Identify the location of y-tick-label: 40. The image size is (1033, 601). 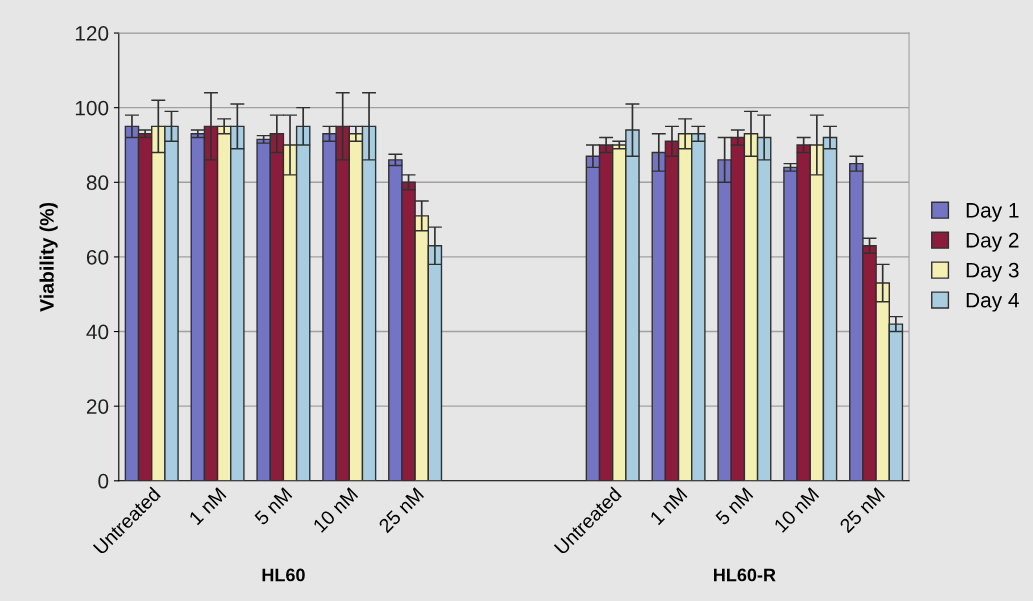
(97, 332).